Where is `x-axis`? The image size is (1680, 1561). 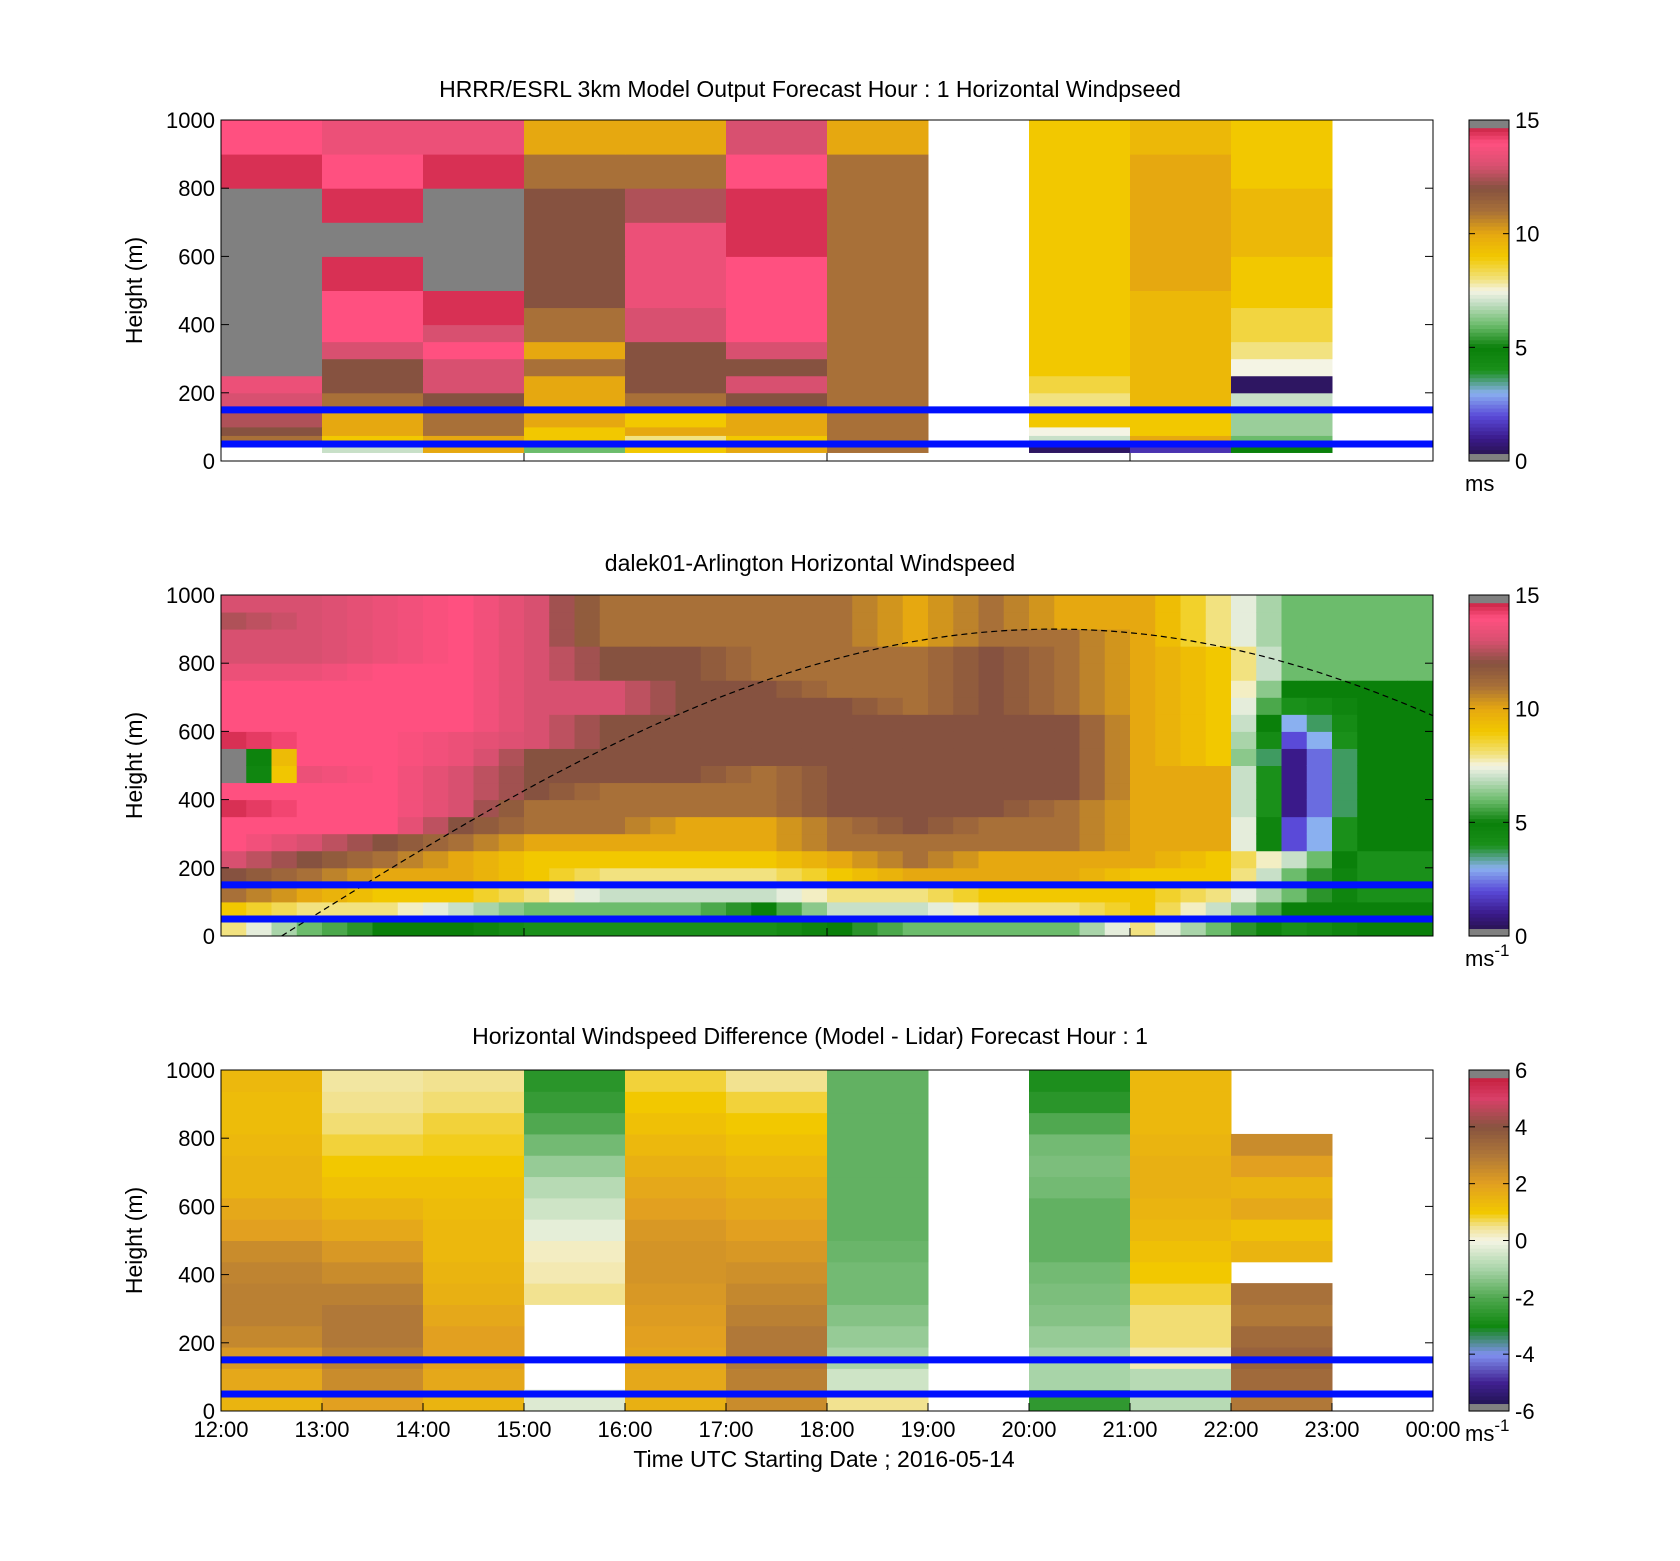
x-axis is located at coordinates (827, 457).